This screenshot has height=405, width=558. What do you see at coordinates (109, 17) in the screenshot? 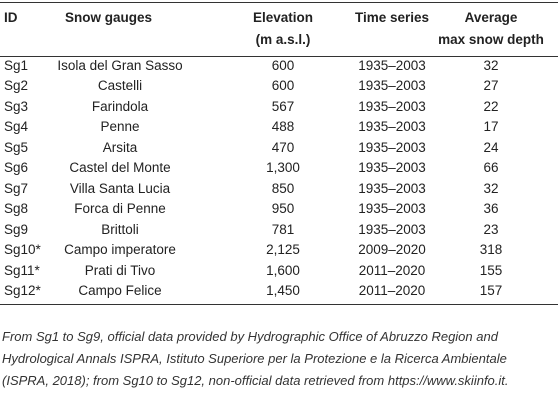
I see `header-cell: Snow gauges` at bounding box center [109, 17].